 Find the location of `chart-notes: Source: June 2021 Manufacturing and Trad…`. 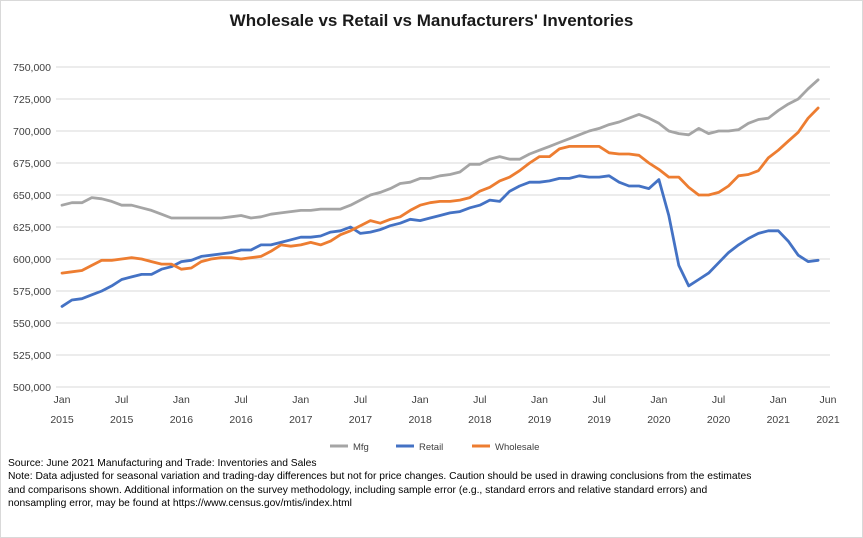

chart-notes: Source: June 2021 Manufacturing and Trad… is located at coordinates (433, 484).